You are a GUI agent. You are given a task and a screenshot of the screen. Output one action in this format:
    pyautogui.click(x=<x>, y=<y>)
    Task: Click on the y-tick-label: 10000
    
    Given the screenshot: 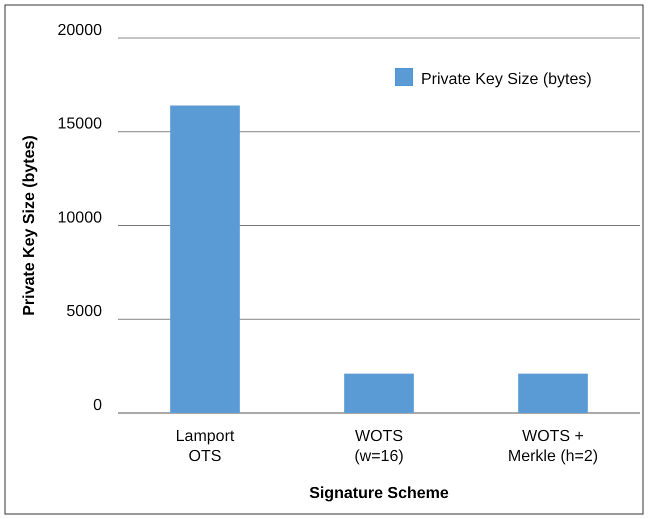 What is the action you would take?
    pyautogui.click(x=80, y=217)
    